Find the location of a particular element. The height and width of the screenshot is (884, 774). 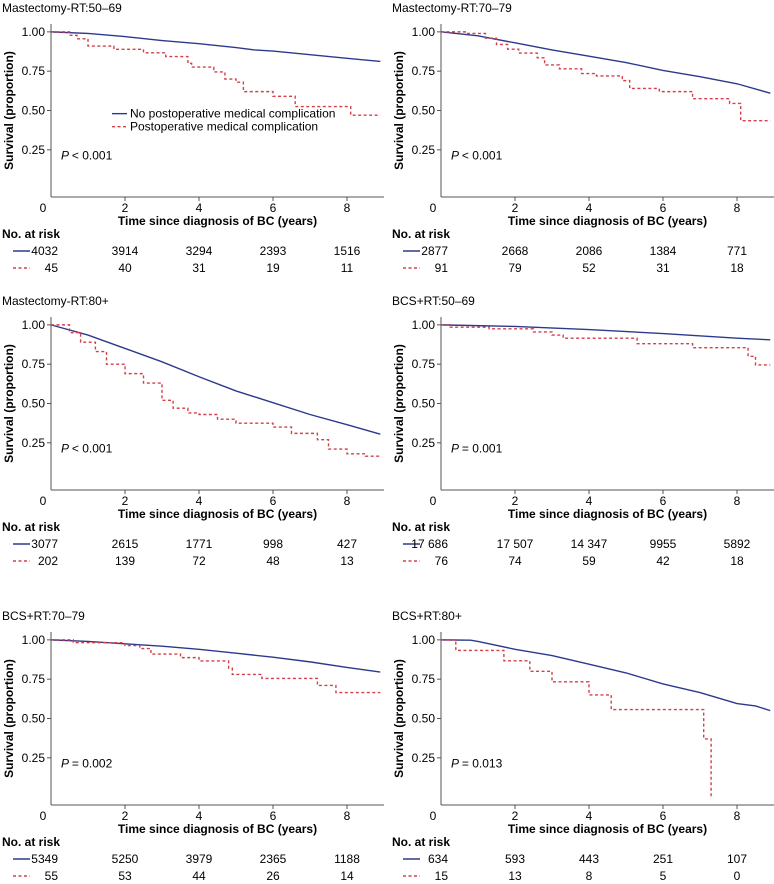

panel-title: BCS+RT:80+ is located at coordinates (427, 616).